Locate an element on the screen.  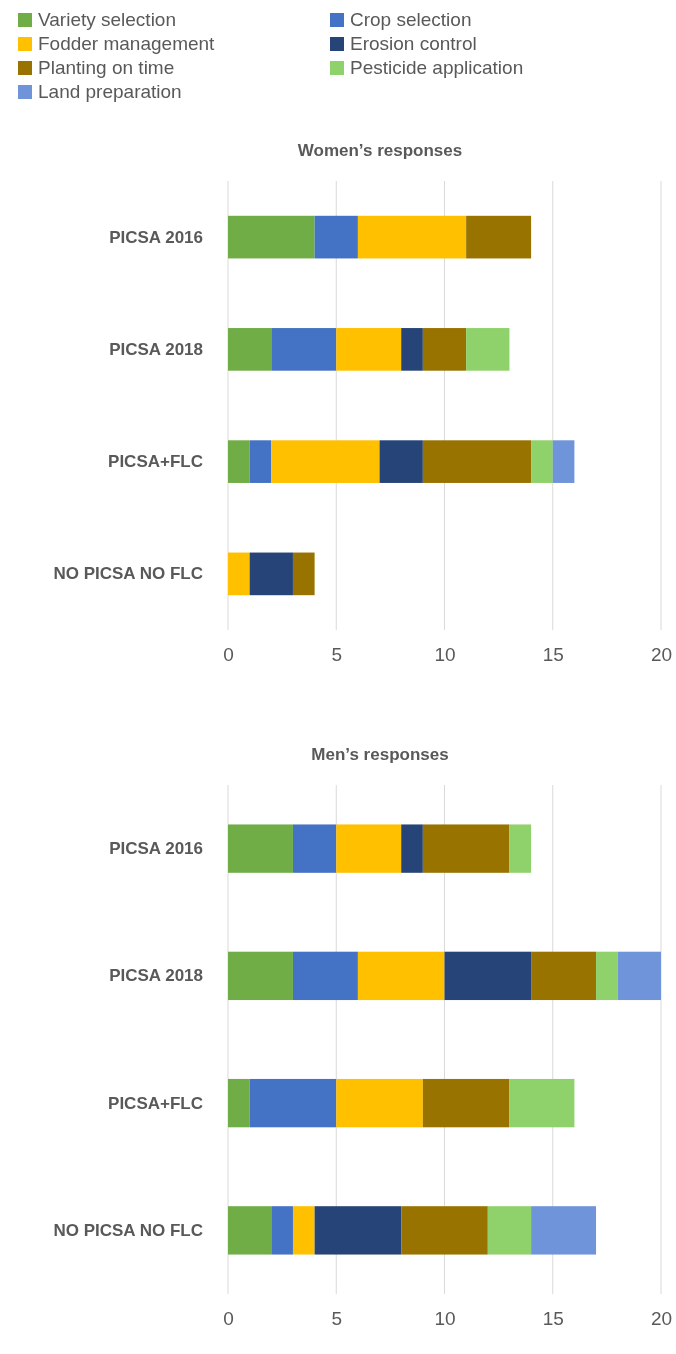
legend-label: Fodder management is located at coordinates (127, 43).